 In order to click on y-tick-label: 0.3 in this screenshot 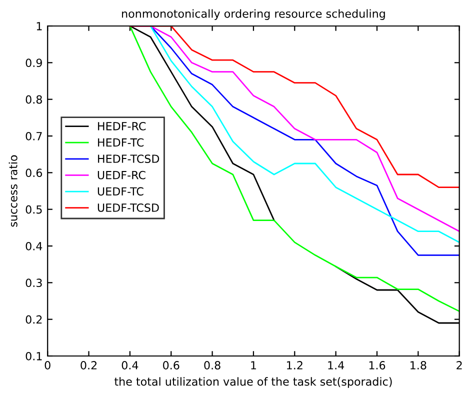, I will do `click(34, 283)`.